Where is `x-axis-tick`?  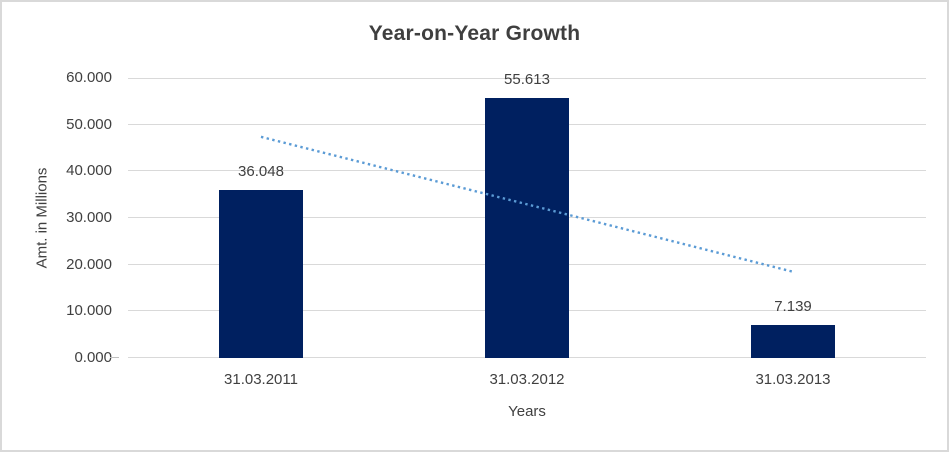
x-axis-tick is located at coordinates (114, 357).